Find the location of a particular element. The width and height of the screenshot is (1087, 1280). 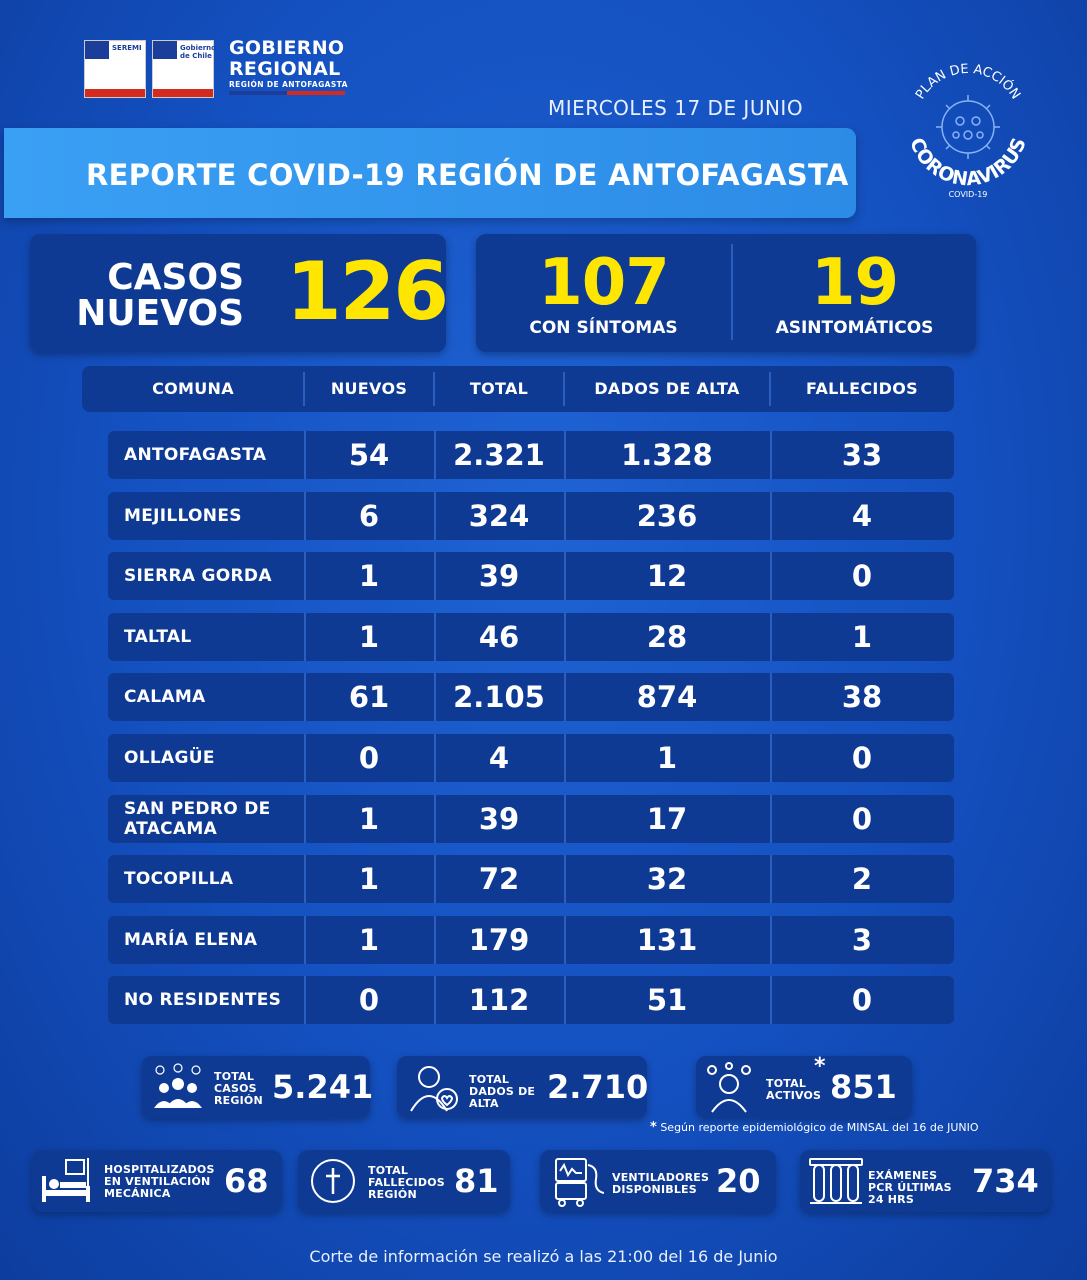

cell-total: 179 is located at coordinates (499, 939).